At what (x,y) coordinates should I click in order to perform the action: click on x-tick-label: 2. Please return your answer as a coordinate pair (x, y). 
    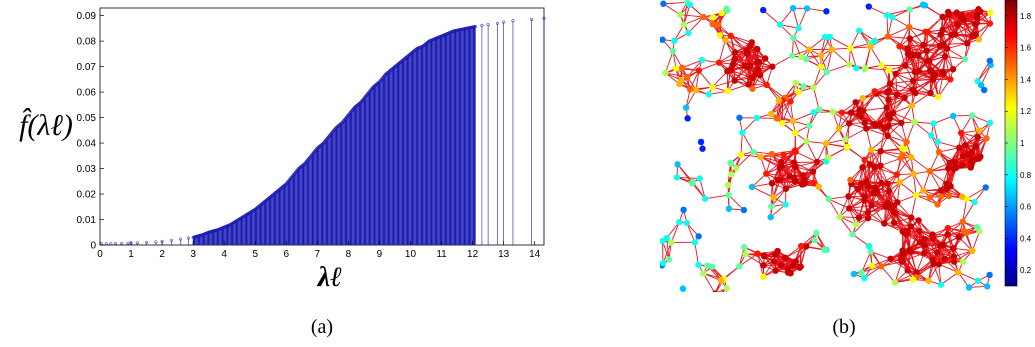
    Looking at the image, I should click on (162, 254).